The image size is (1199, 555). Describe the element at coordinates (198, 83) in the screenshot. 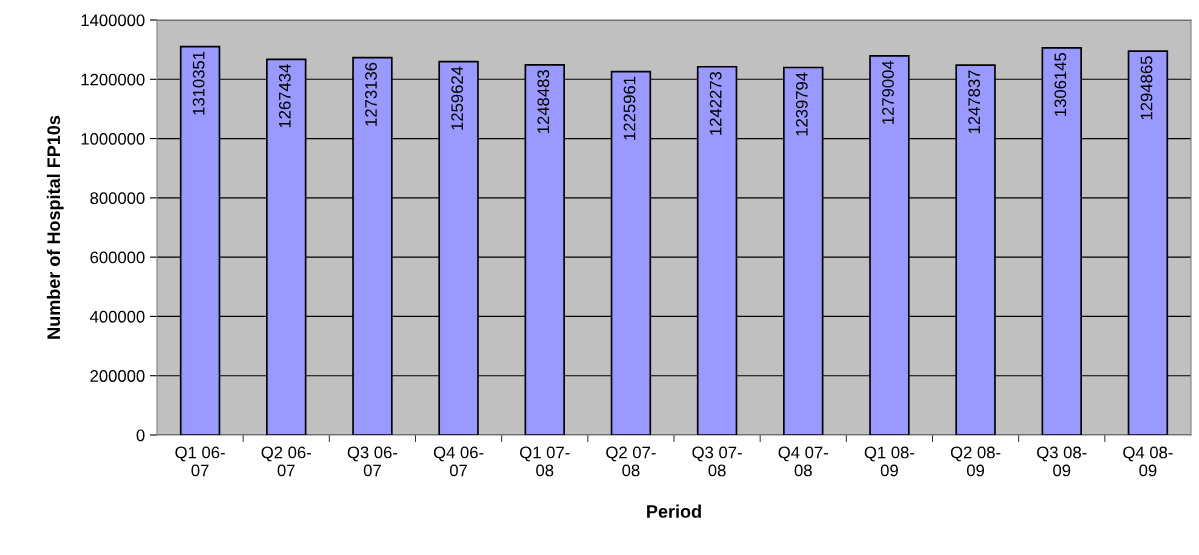

I see `data-label: 1310351` at that location.